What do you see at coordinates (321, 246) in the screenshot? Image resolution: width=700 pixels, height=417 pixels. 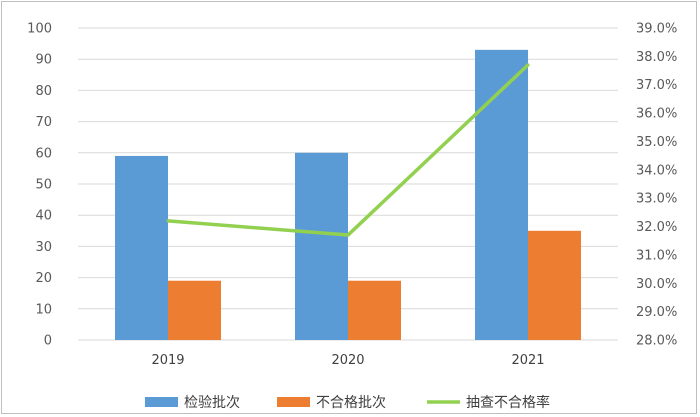 I see `bar-inspection-batches-2020` at bounding box center [321, 246].